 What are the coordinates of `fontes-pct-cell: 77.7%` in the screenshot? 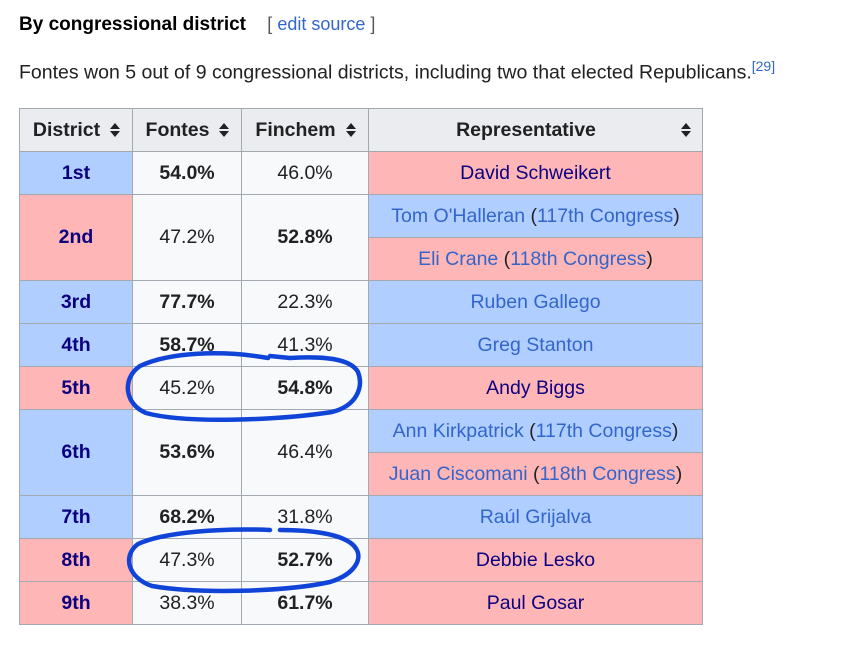 It's located at (187, 302).